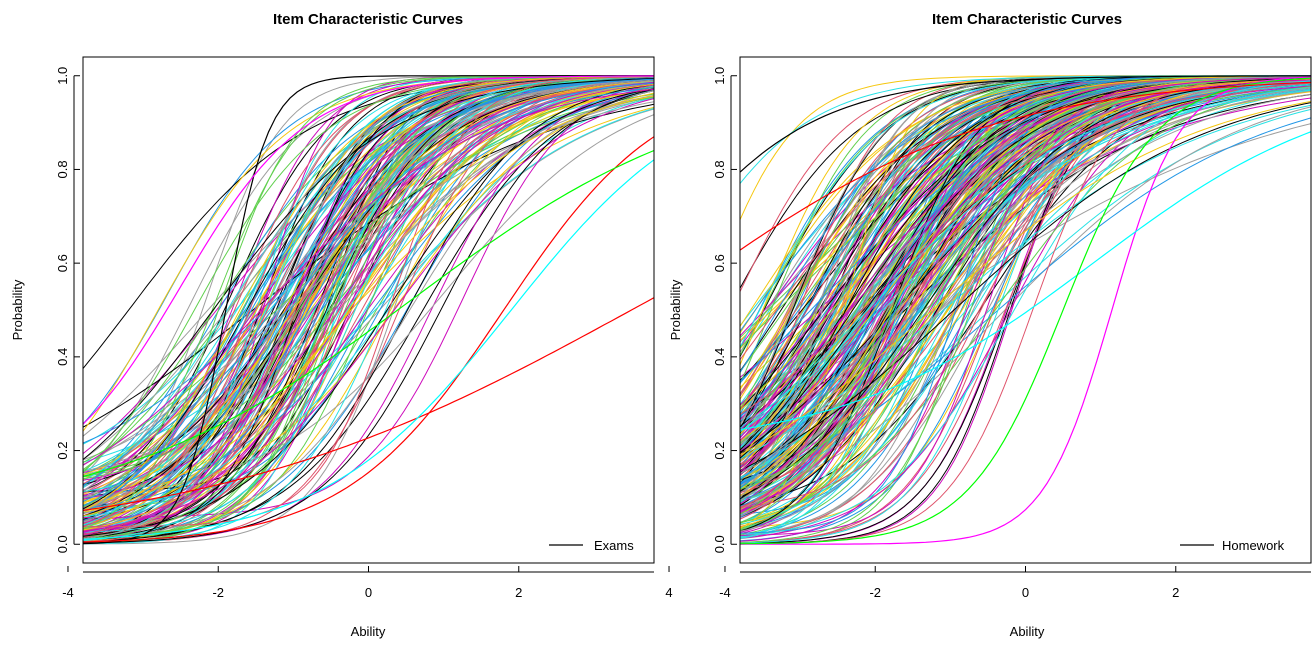  Describe the element at coordinates (367, 583) in the screenshot. I see `x-axis: -4 -2 0 2 4` at that location.